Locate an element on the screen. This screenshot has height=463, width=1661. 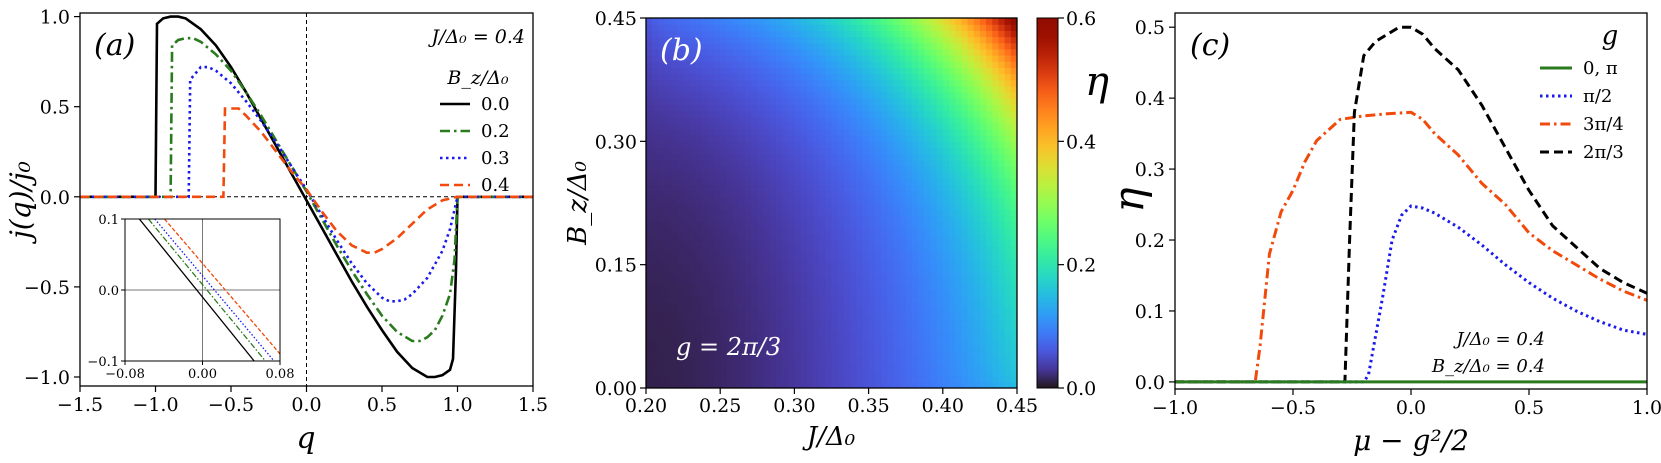
panel-c-label: (c) is located at coordinates (1210, 45).